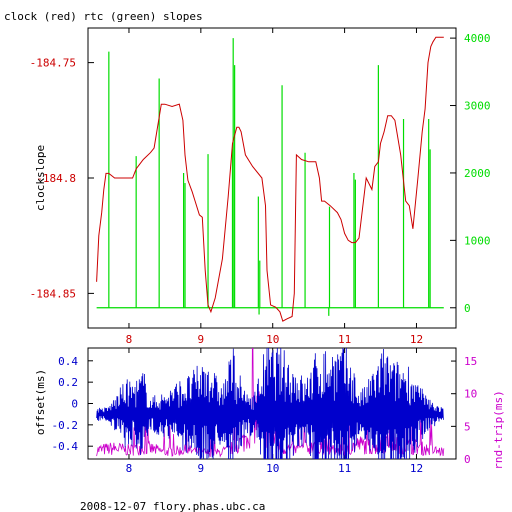 The height and width of the screenshot is (512, 512). Describe the element at coordinates (470, 394) in the screenshot. I see `y-tick-label: 10` at that location.